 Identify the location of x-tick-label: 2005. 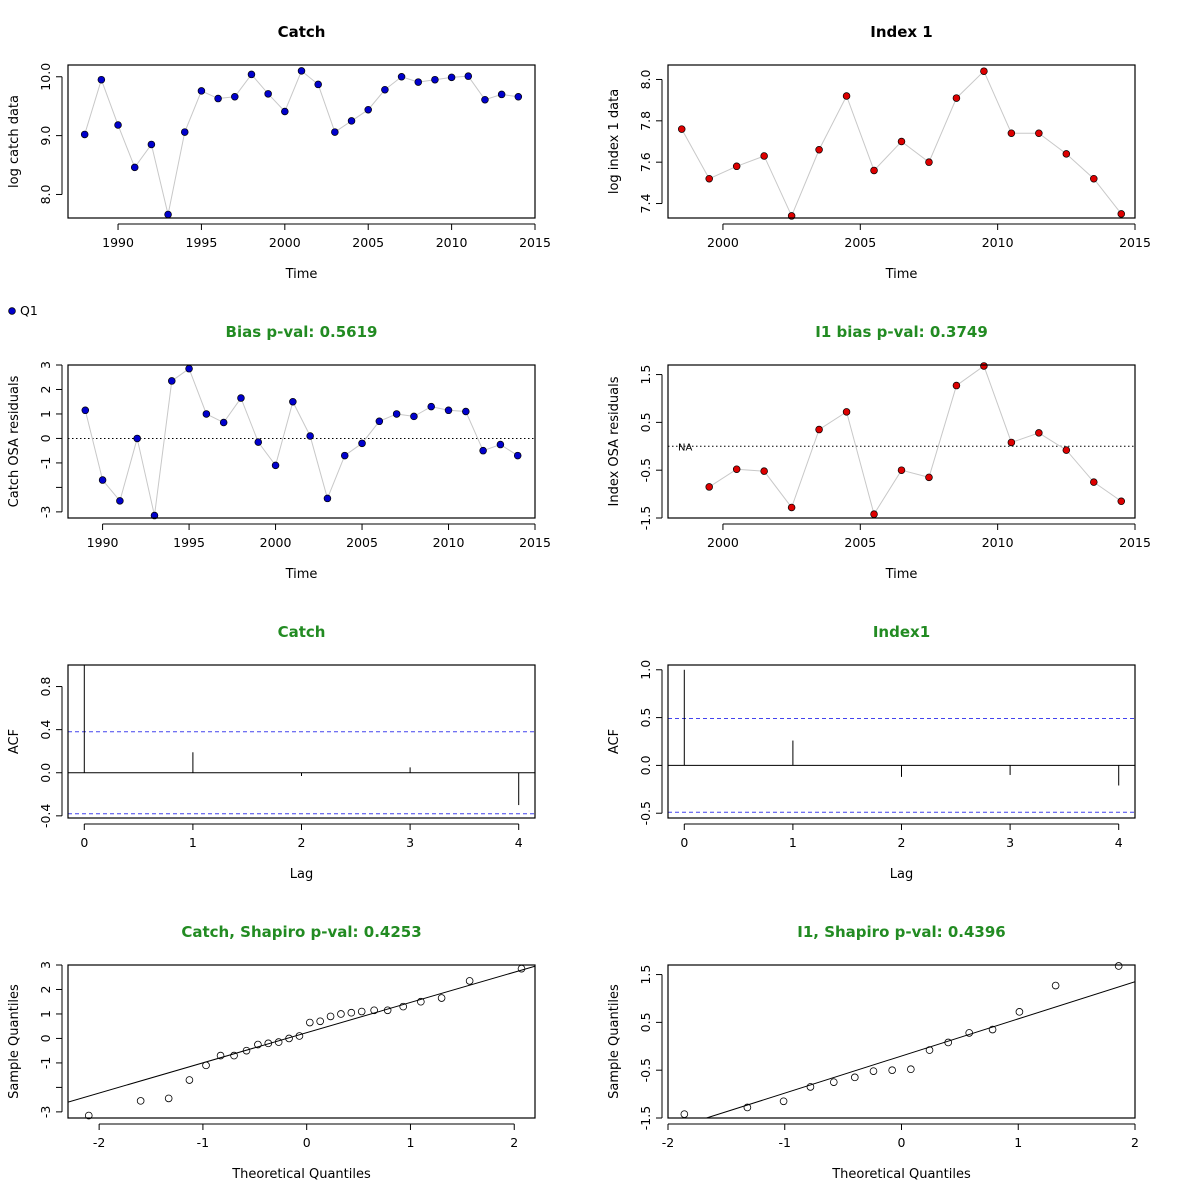
(860, 242).